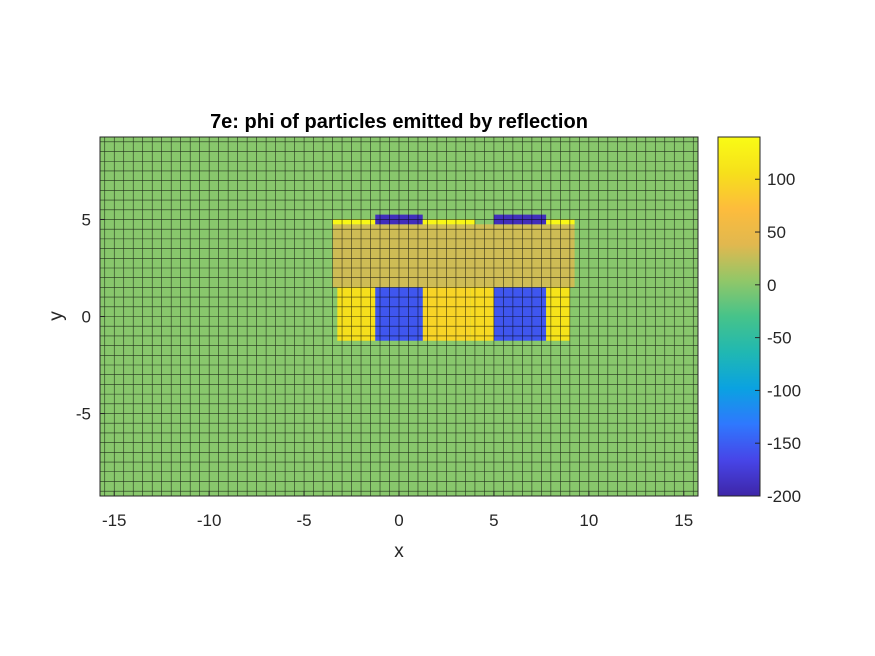 This screenshot has width=875, height=656. I want to click on y-axis: -5 0 5, so click(90, 317).